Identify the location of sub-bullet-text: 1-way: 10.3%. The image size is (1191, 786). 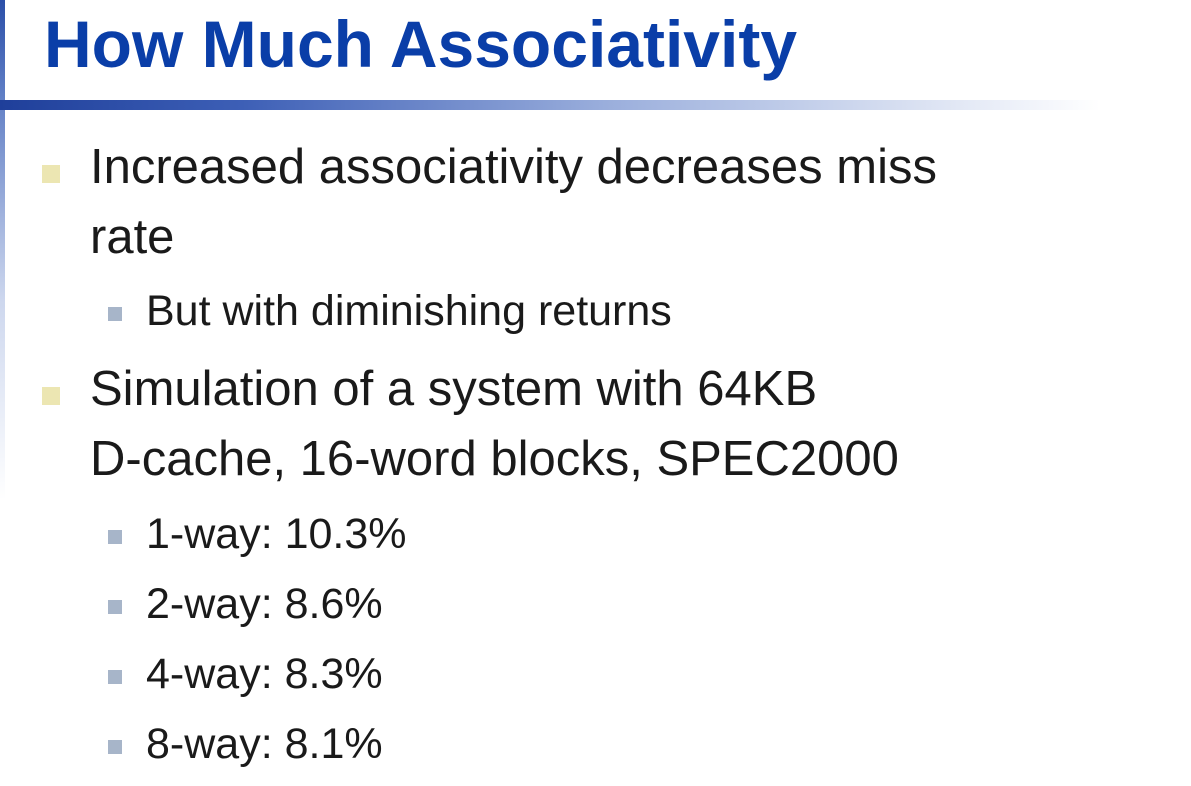
(276, 534).